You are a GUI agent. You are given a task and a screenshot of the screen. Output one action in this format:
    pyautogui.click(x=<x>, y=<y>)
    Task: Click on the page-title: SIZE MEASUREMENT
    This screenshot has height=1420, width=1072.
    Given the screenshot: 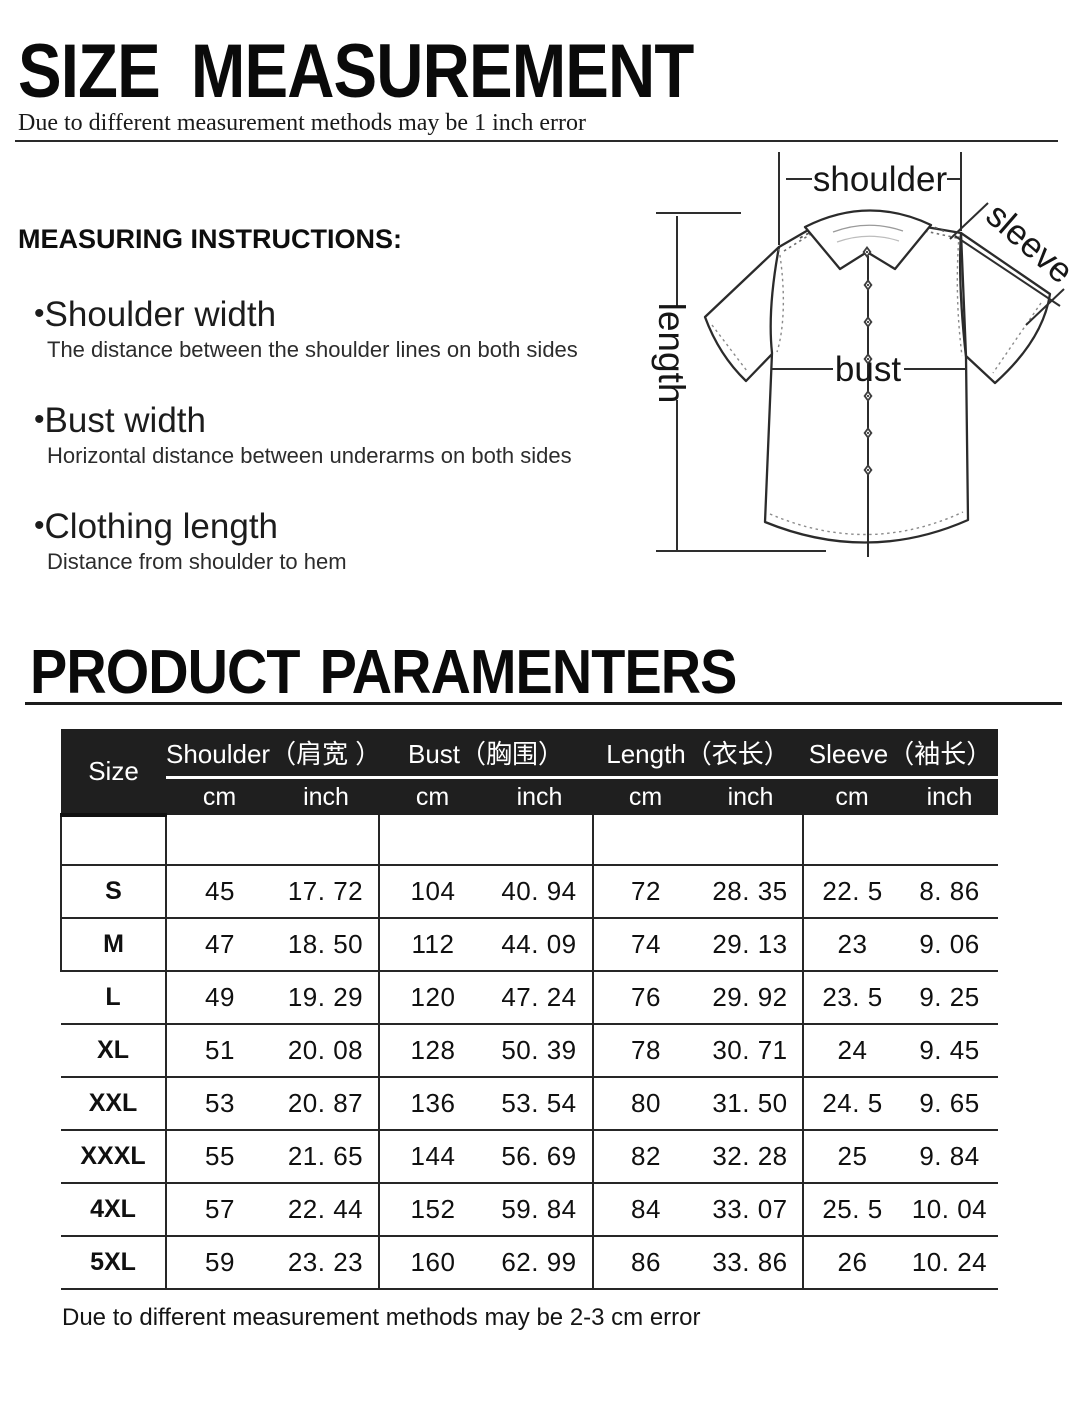 What is the action you would take?
    pyautogui.click(x=356, y=71)
    